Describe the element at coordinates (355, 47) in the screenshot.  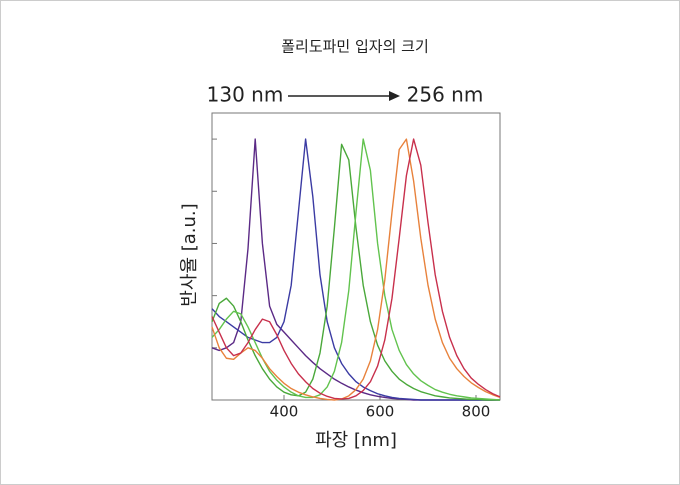
I see `chart-title: 폴리도파민 입자의 크기` at that location.